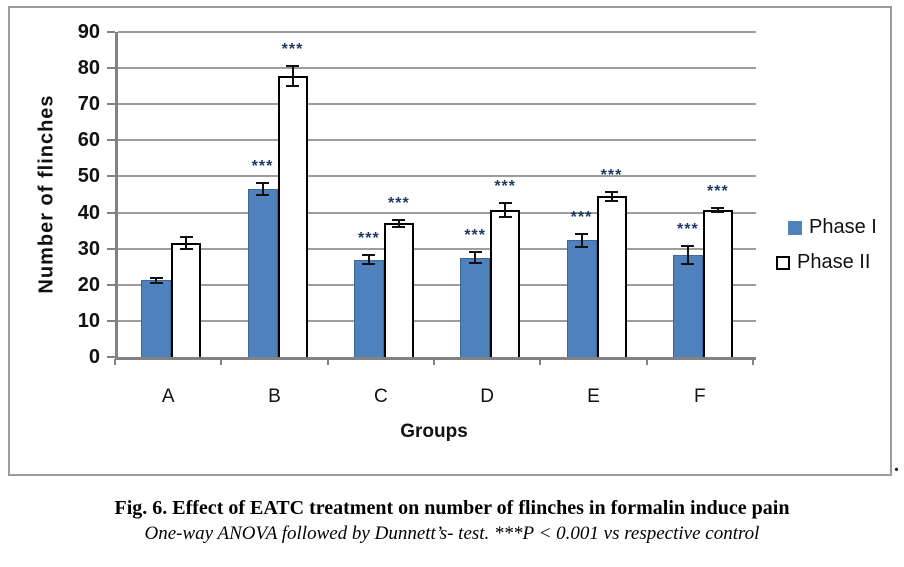  Describe the element at coordinates (687, 306) in the screenshot. I see `bar-phasei-F` at that location.